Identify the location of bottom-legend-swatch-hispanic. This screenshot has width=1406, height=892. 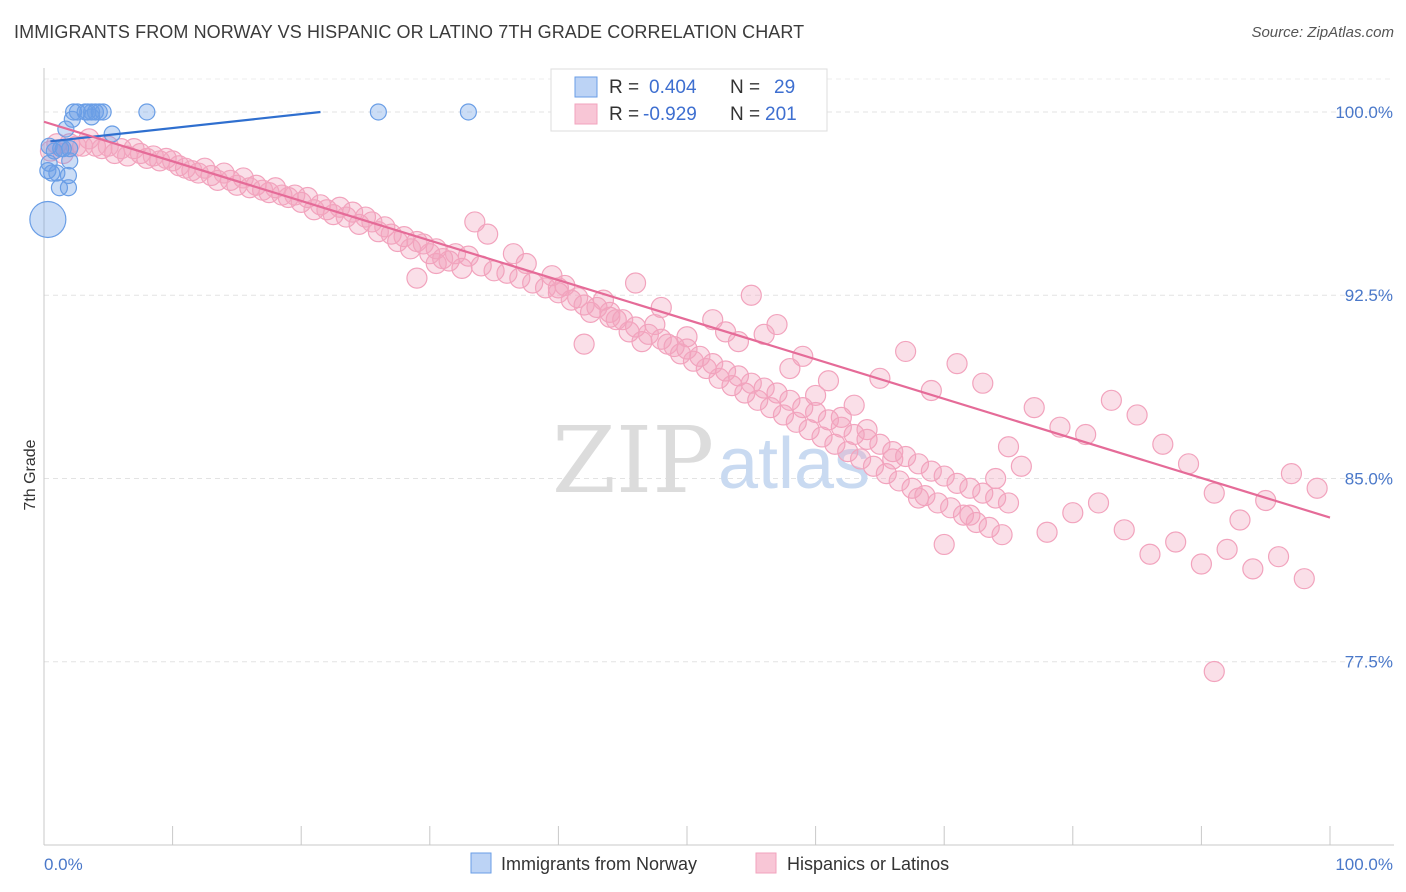
(766, 863).